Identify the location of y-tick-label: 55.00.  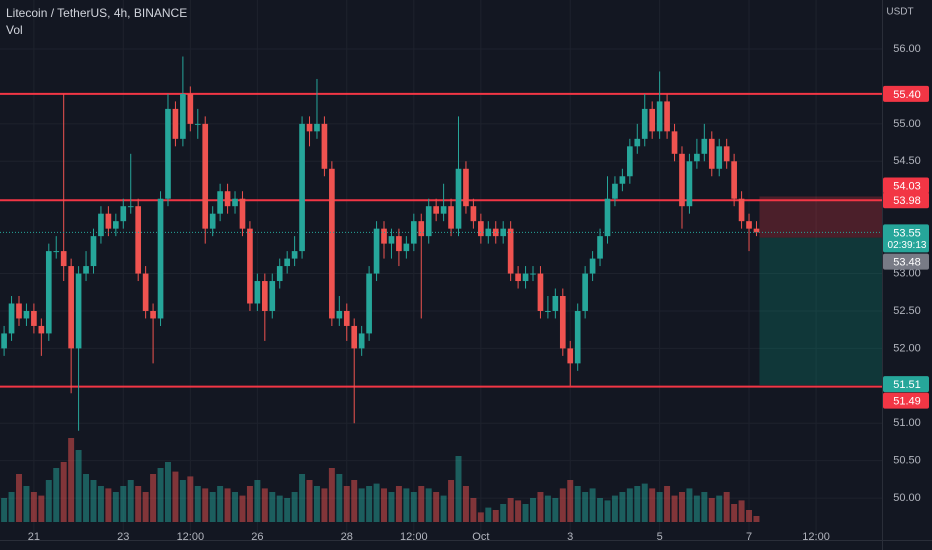
(907, 124).